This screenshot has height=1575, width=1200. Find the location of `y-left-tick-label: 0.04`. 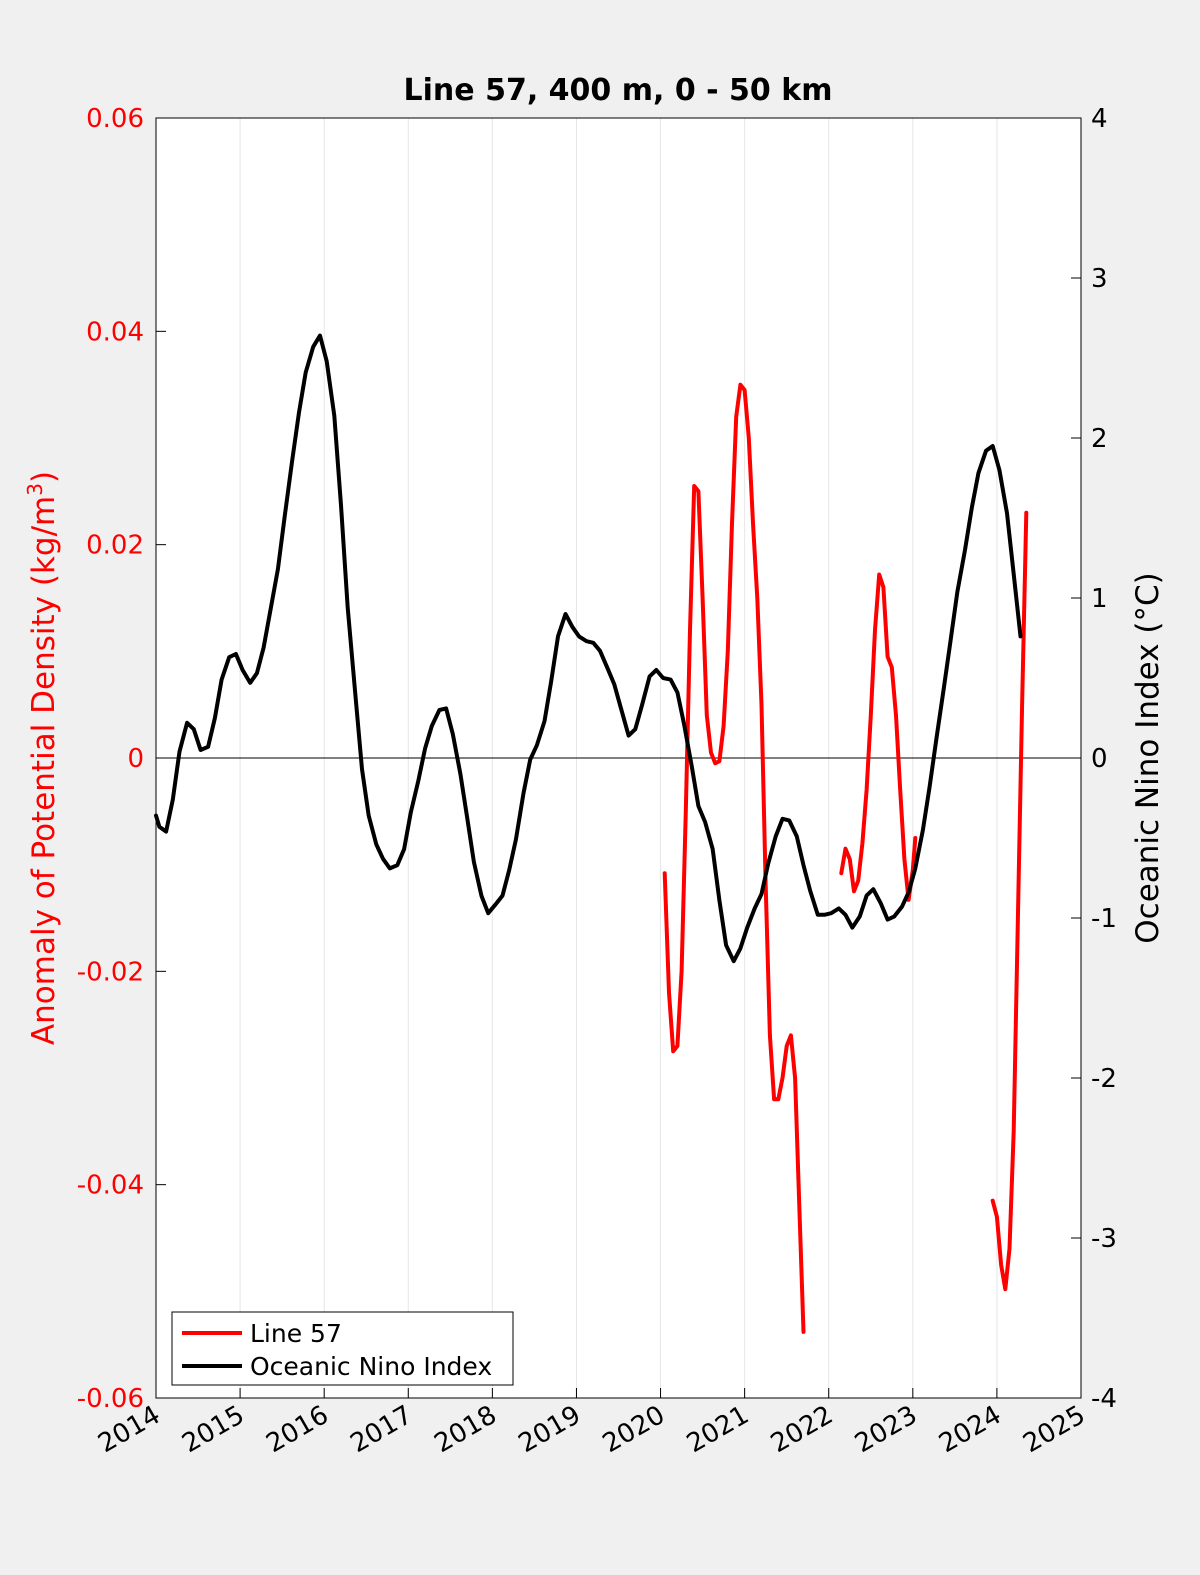

y-left-tick-label: 0.04 is located at coordinates (115, 332).